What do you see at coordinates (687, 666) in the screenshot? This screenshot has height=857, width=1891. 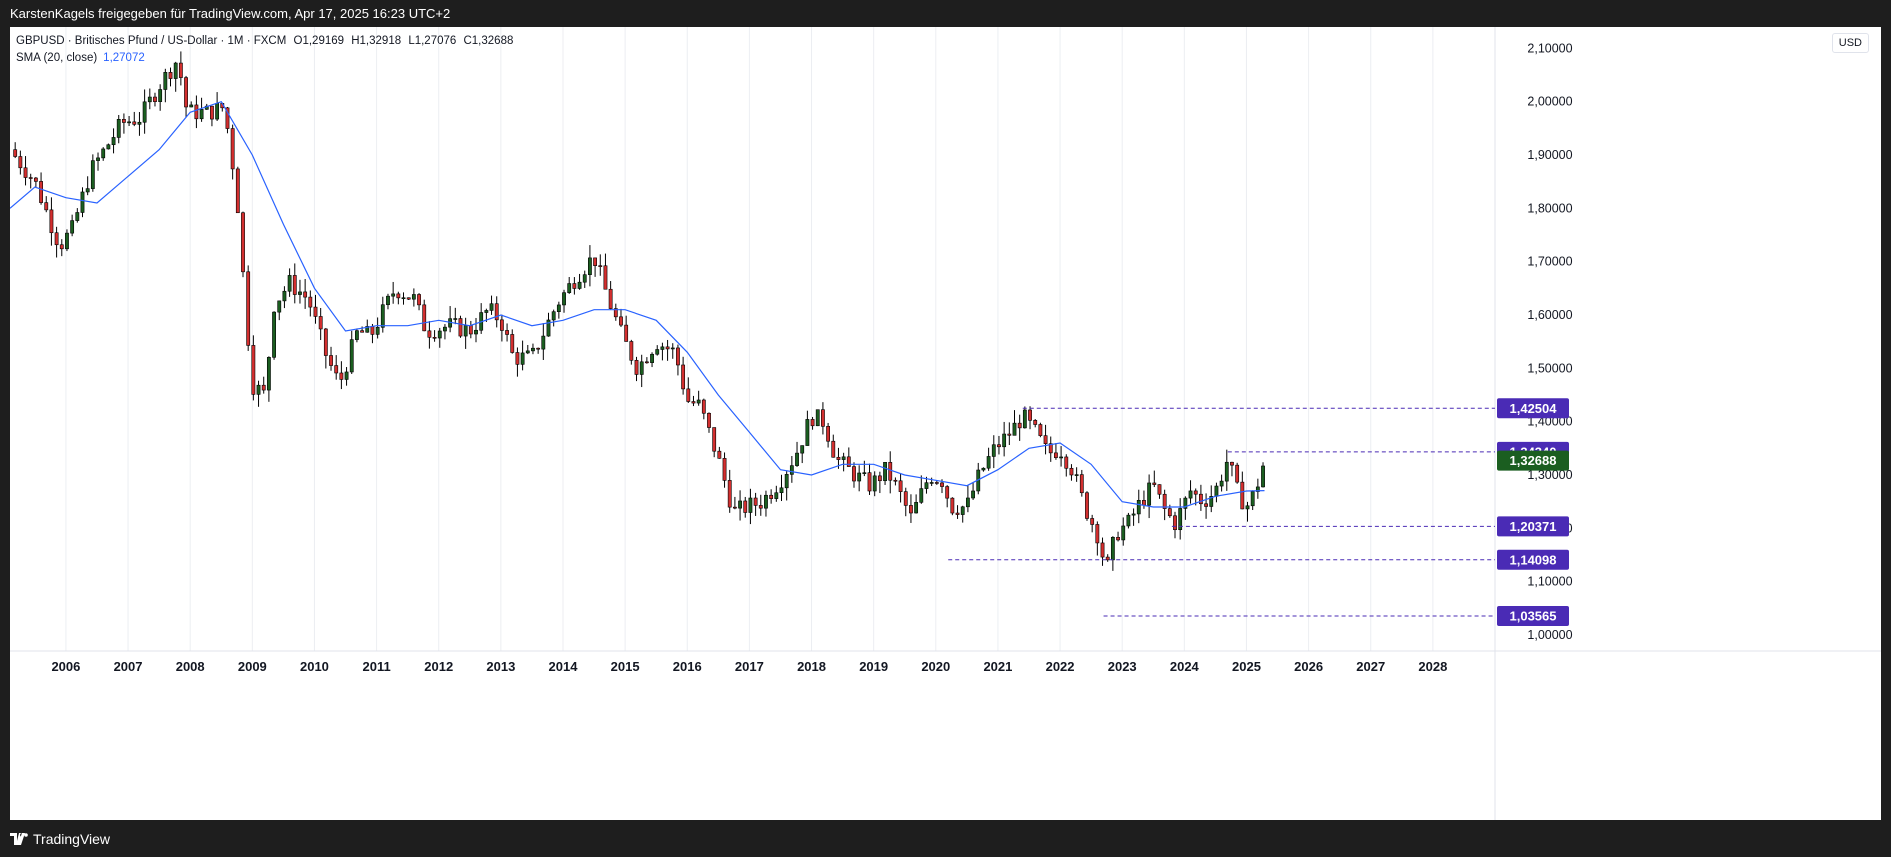 I see `year-tick-label: 2016` at bounding box center [687, 666].